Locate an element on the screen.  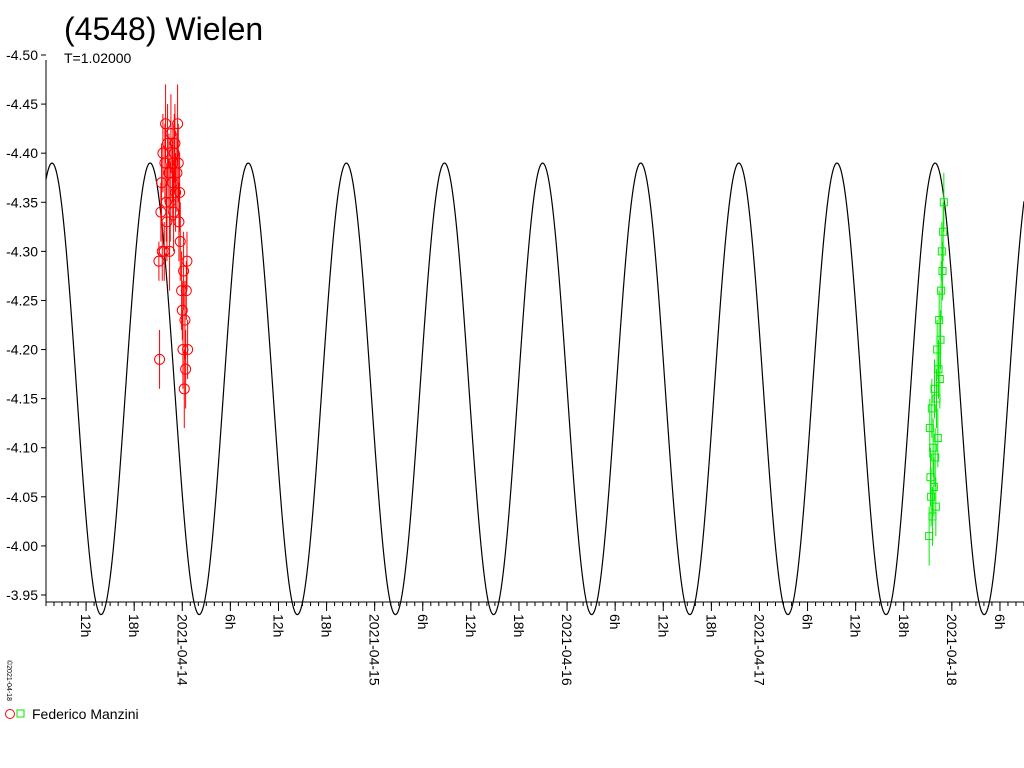
y-tick-label: -4.20 is located at coordinates (22, 350).